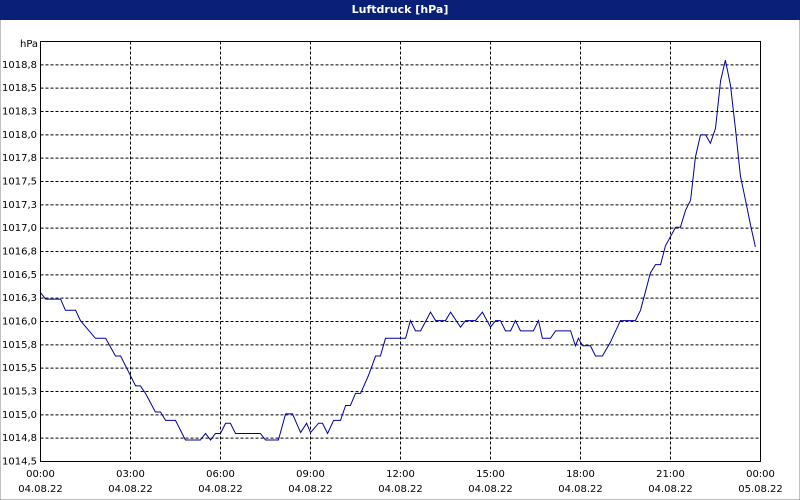 The height and width of the screenshot is (500, 800). I want to click on y-tick-label: 1018,8, so click(19, 65).